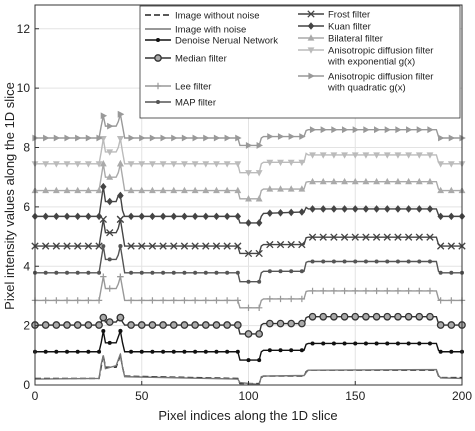 The height and width of the screenshot is (431, 475). Describe the element at coordinates (226, 41) in the screenshot. I see `legend-label-2-0: Denoise Nerual Network` at that location.